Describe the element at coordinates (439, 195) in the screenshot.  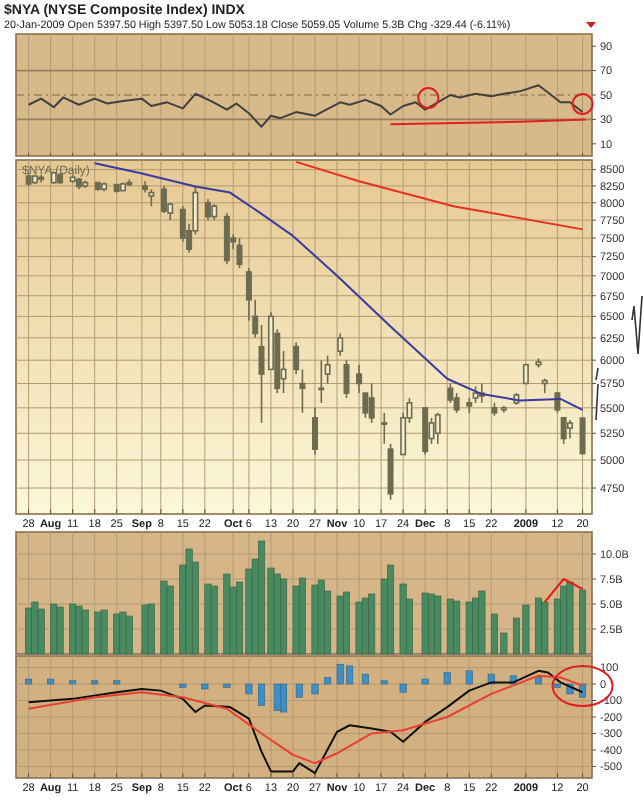
I see `line-series` at that location.